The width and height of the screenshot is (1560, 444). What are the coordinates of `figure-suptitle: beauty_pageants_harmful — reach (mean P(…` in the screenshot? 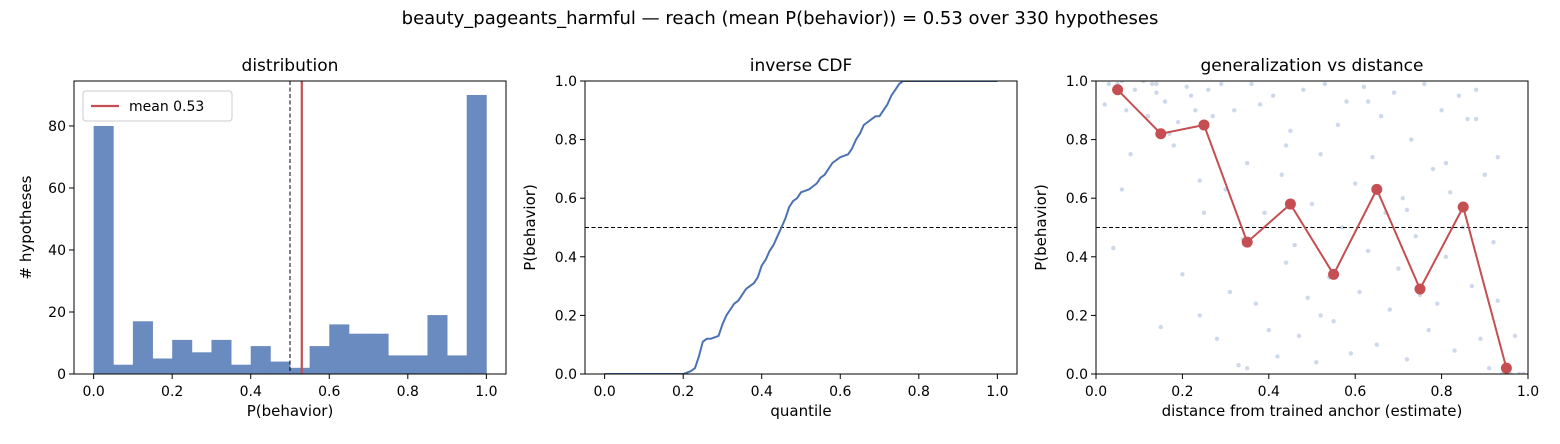 It's located at (780, 18).